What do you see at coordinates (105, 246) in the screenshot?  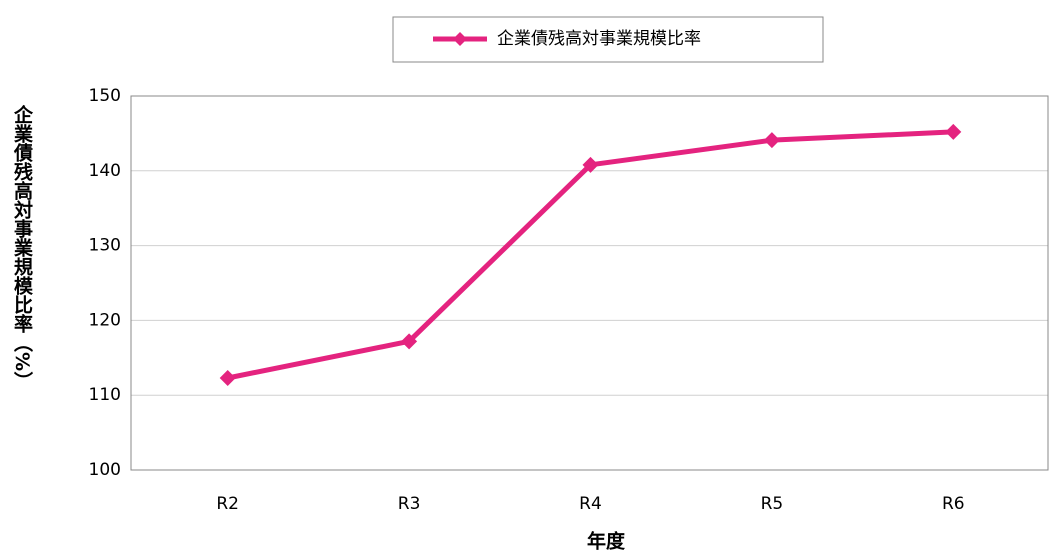 I see `y-tick-label: 130` at bounding box center [105, 246].